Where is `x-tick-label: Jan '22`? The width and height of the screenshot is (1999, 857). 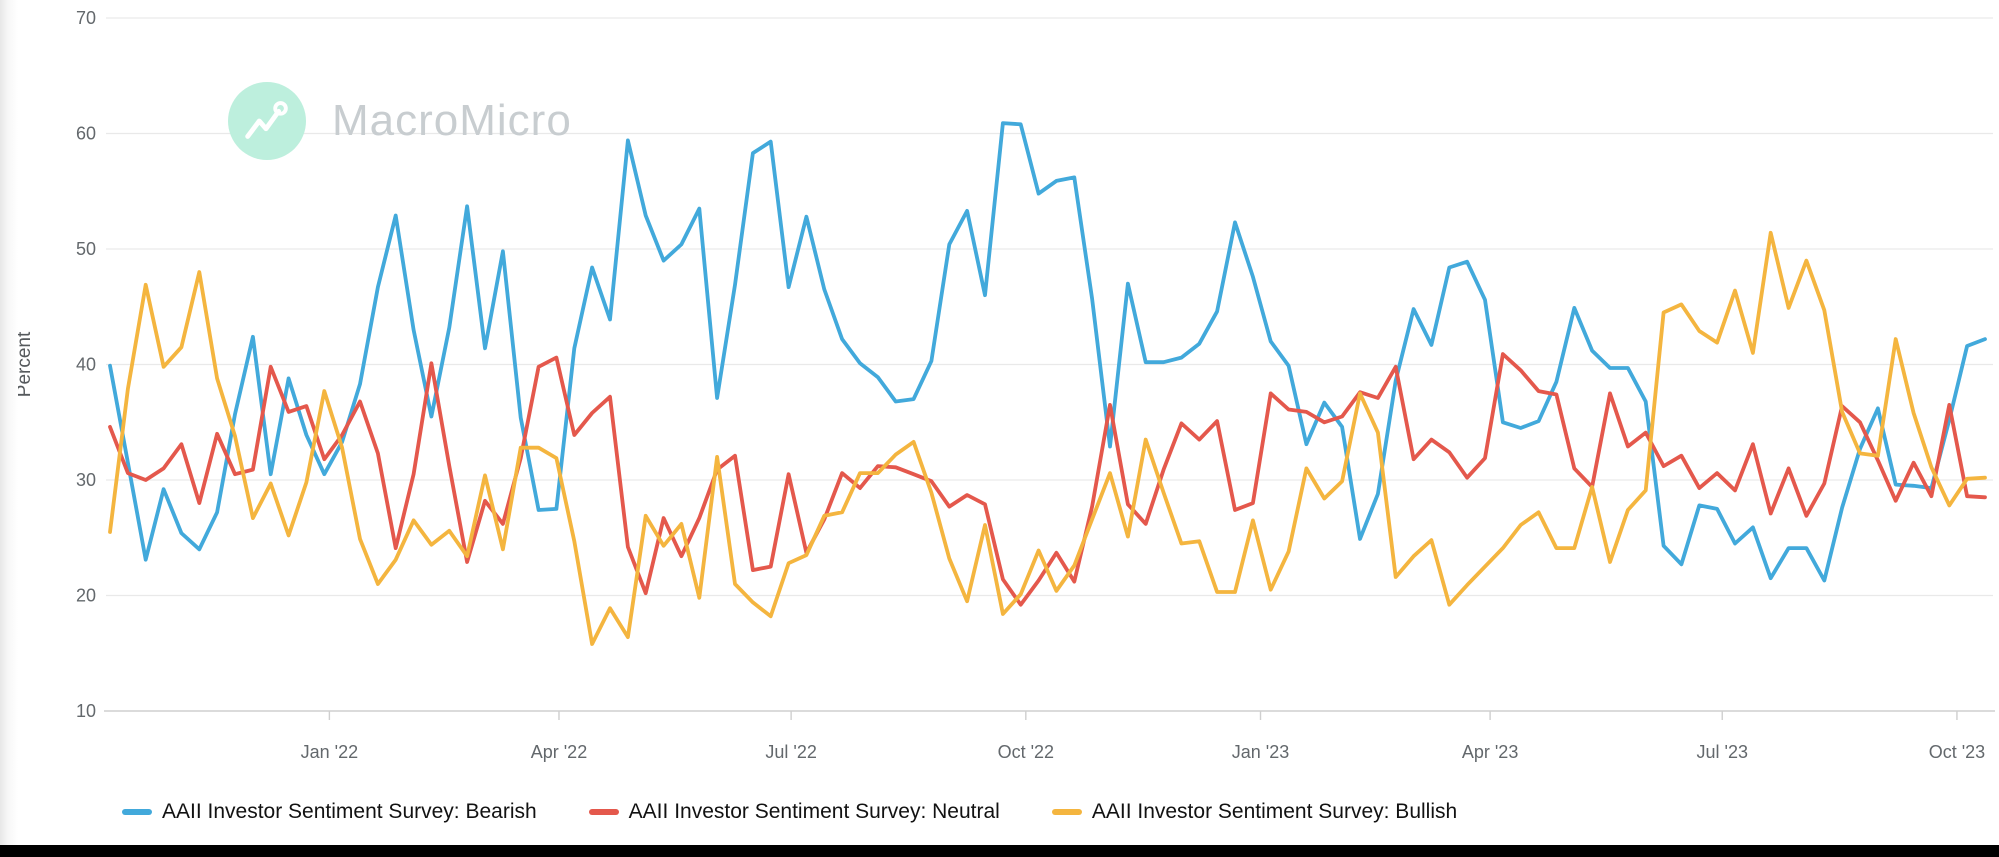
x-tick-label: Jan '22 is located at coordinates (329, 752).